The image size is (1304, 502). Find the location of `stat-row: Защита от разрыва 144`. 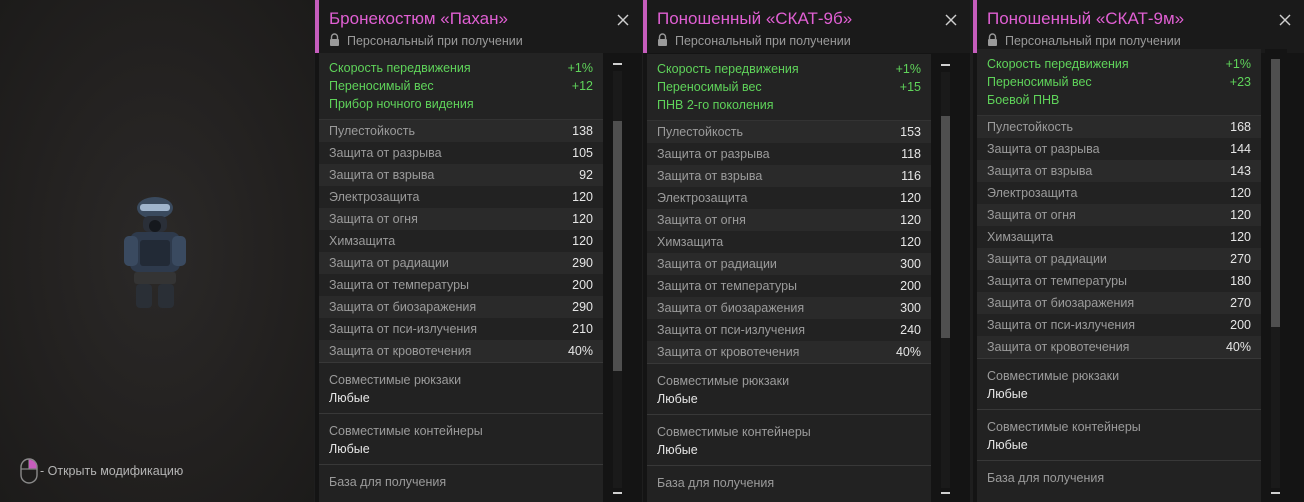

stat-row: Защита от разрыва 144 is located at coordinates (1119, 149).